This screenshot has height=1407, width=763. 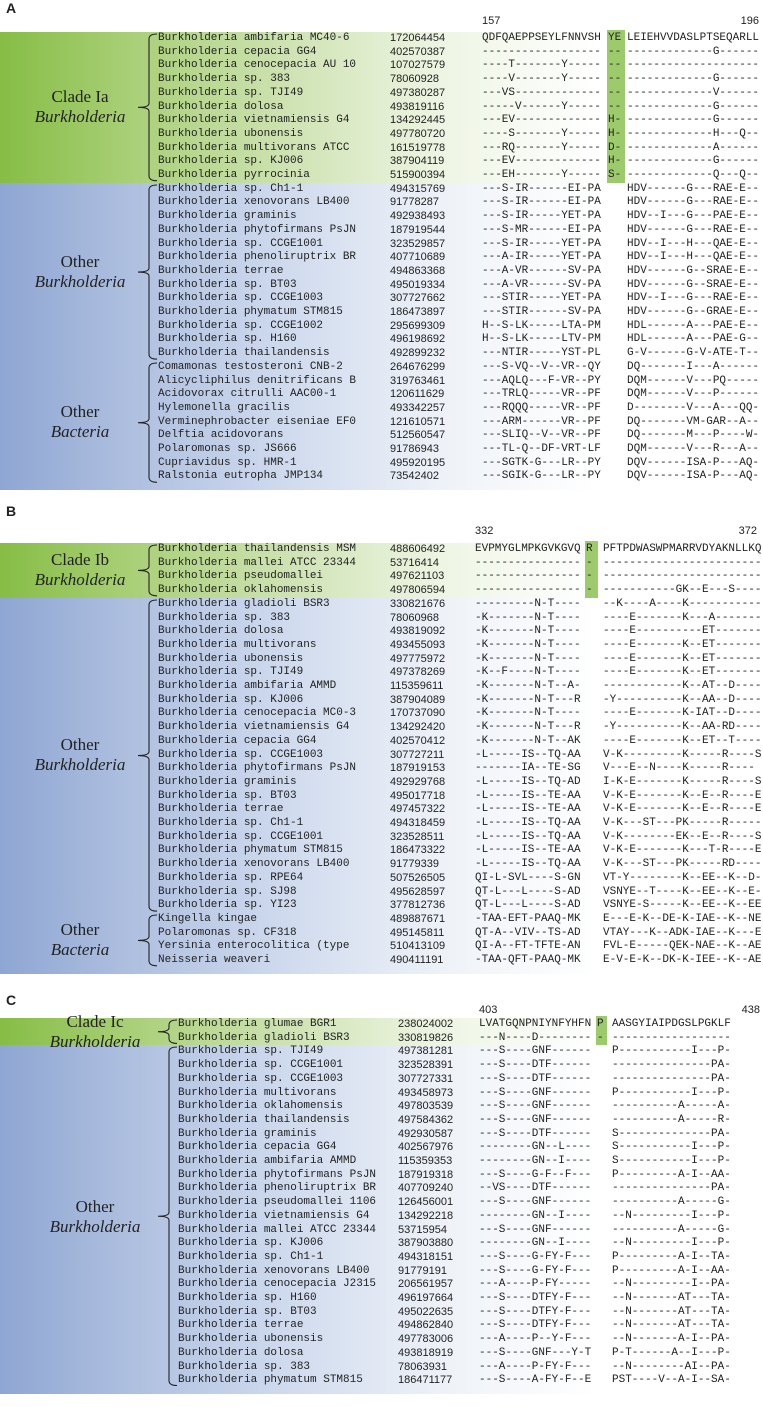 I want to click on position-start: 403, so click(x=488, y=1010).